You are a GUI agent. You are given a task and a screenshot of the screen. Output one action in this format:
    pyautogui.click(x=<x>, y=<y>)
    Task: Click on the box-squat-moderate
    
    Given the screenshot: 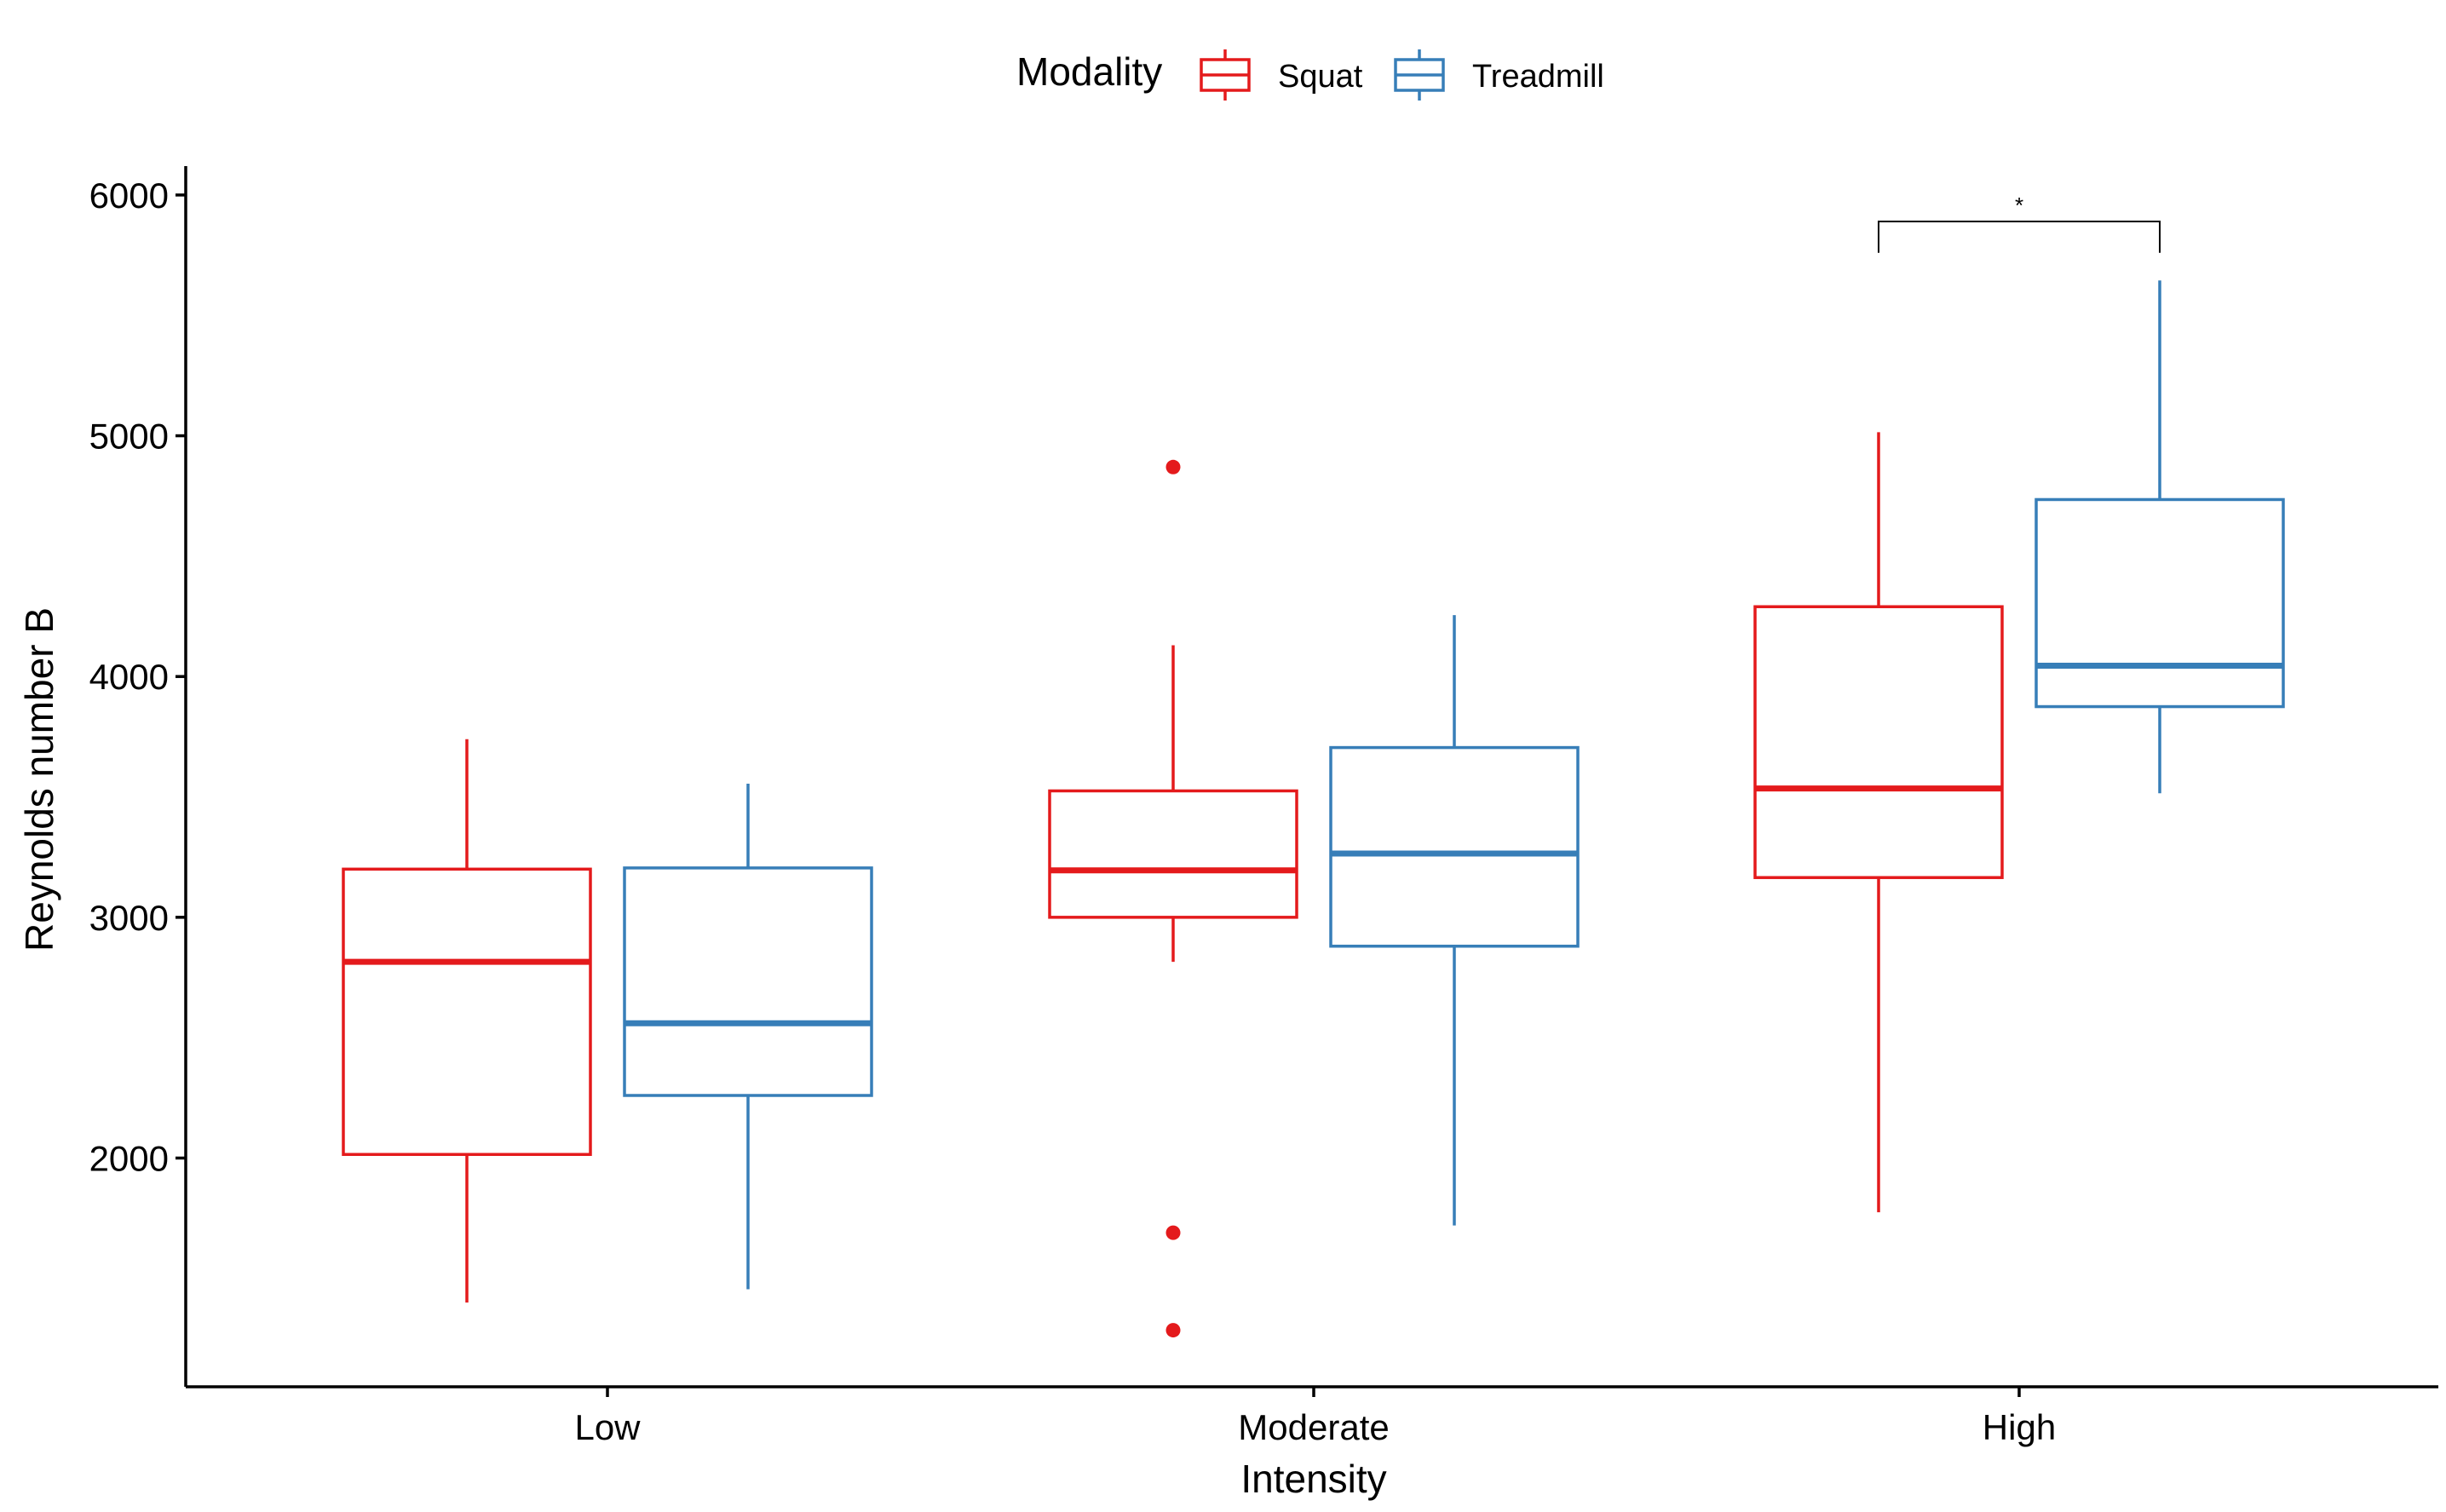 What is the action you would take?
    pyautogui.click(x=1173, y=898)
    